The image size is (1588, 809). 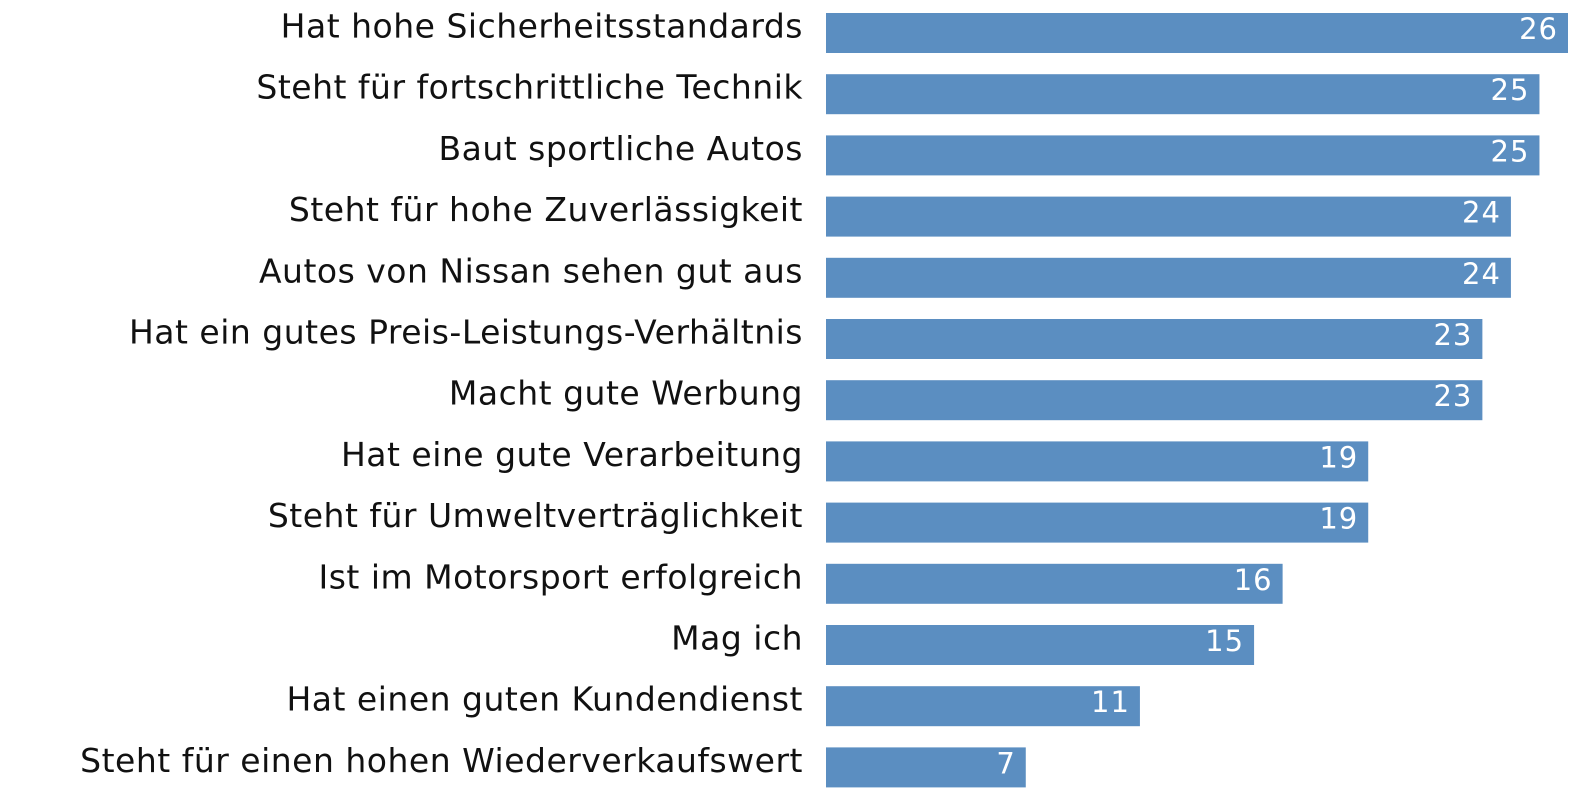 I want to click on category-label: Hat ein gutes Preis-Leistungs-Verhältnis, so click(x=466, y=332).